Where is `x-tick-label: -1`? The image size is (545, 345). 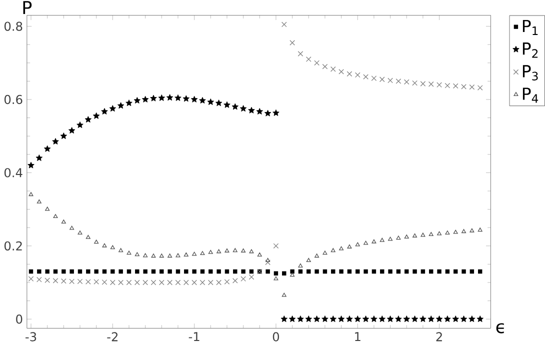 x-tick-label: -1 is located at coordinates (194, 337).